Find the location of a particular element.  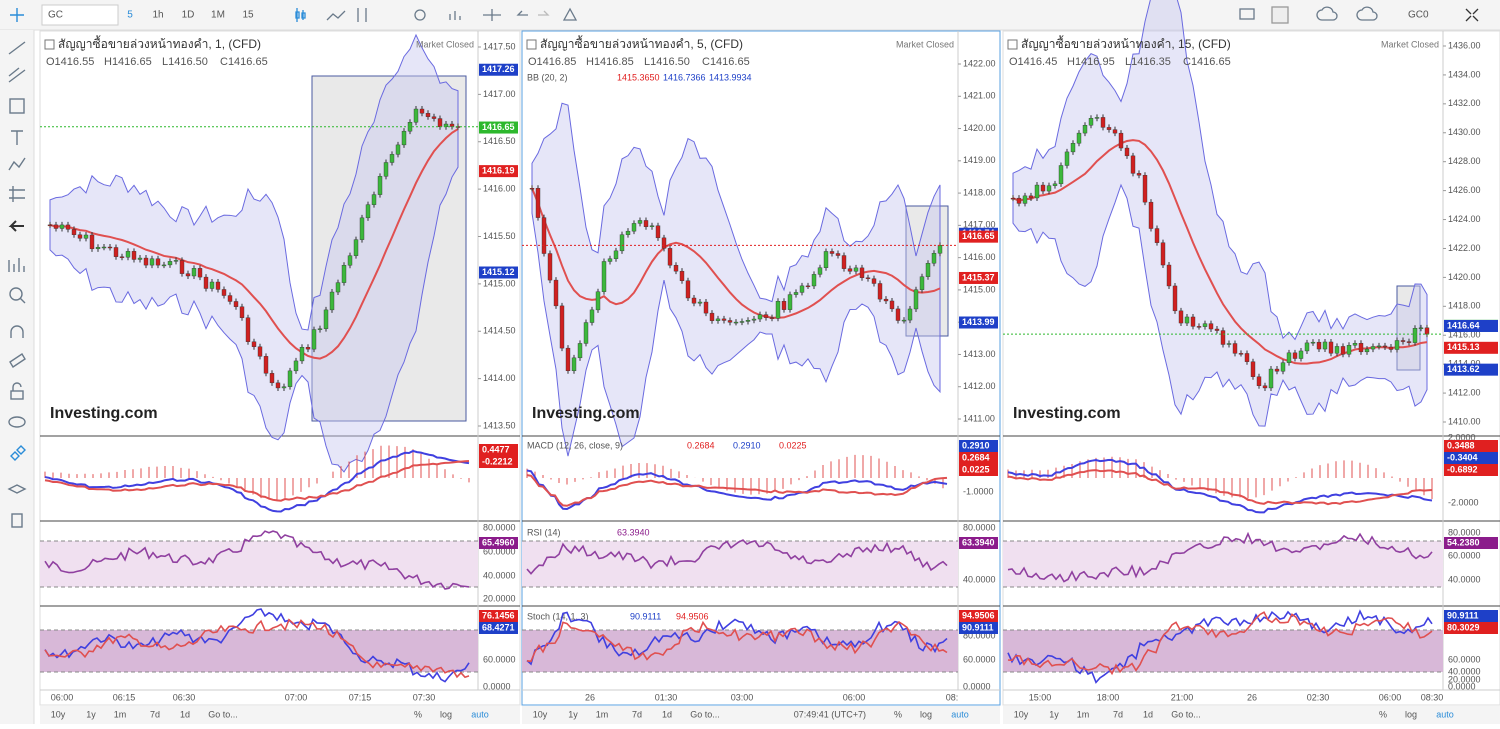

interval-button: 1D is located at coordinates (188, 15).